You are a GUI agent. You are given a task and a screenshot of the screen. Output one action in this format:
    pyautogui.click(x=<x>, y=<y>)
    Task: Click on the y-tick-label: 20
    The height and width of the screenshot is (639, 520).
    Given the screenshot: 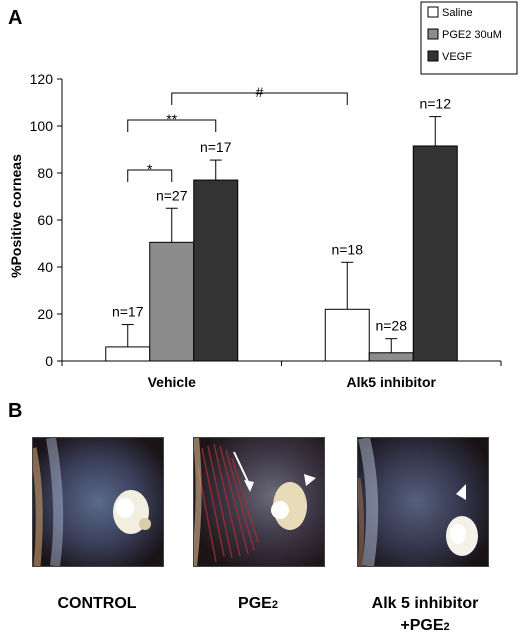 What is the action you would take?
    pyautogui.click(x=45, y=314)
    